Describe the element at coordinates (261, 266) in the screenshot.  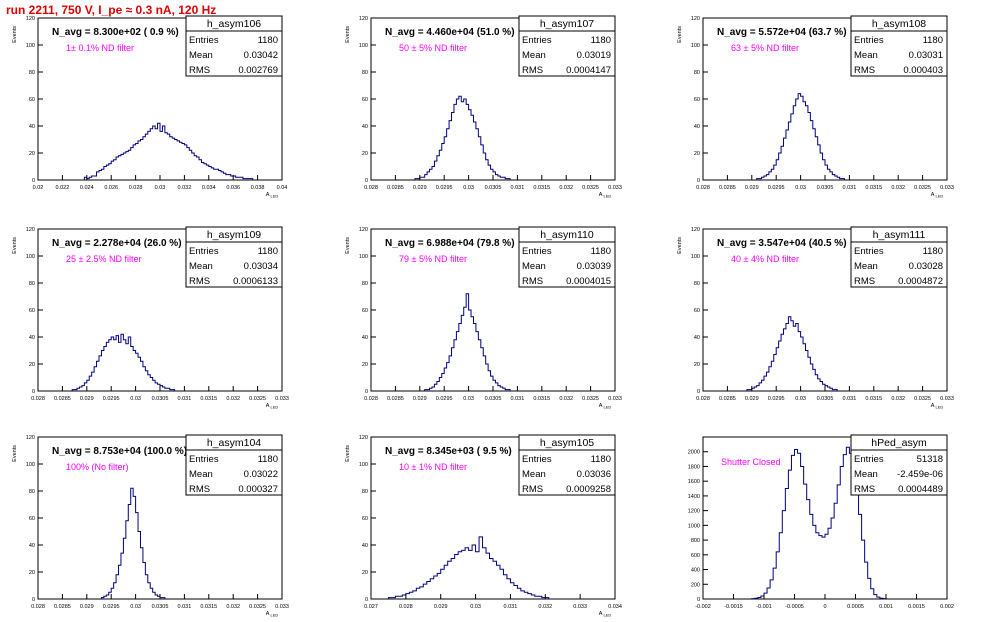
I see `stats-value: 0.03034` at that location.